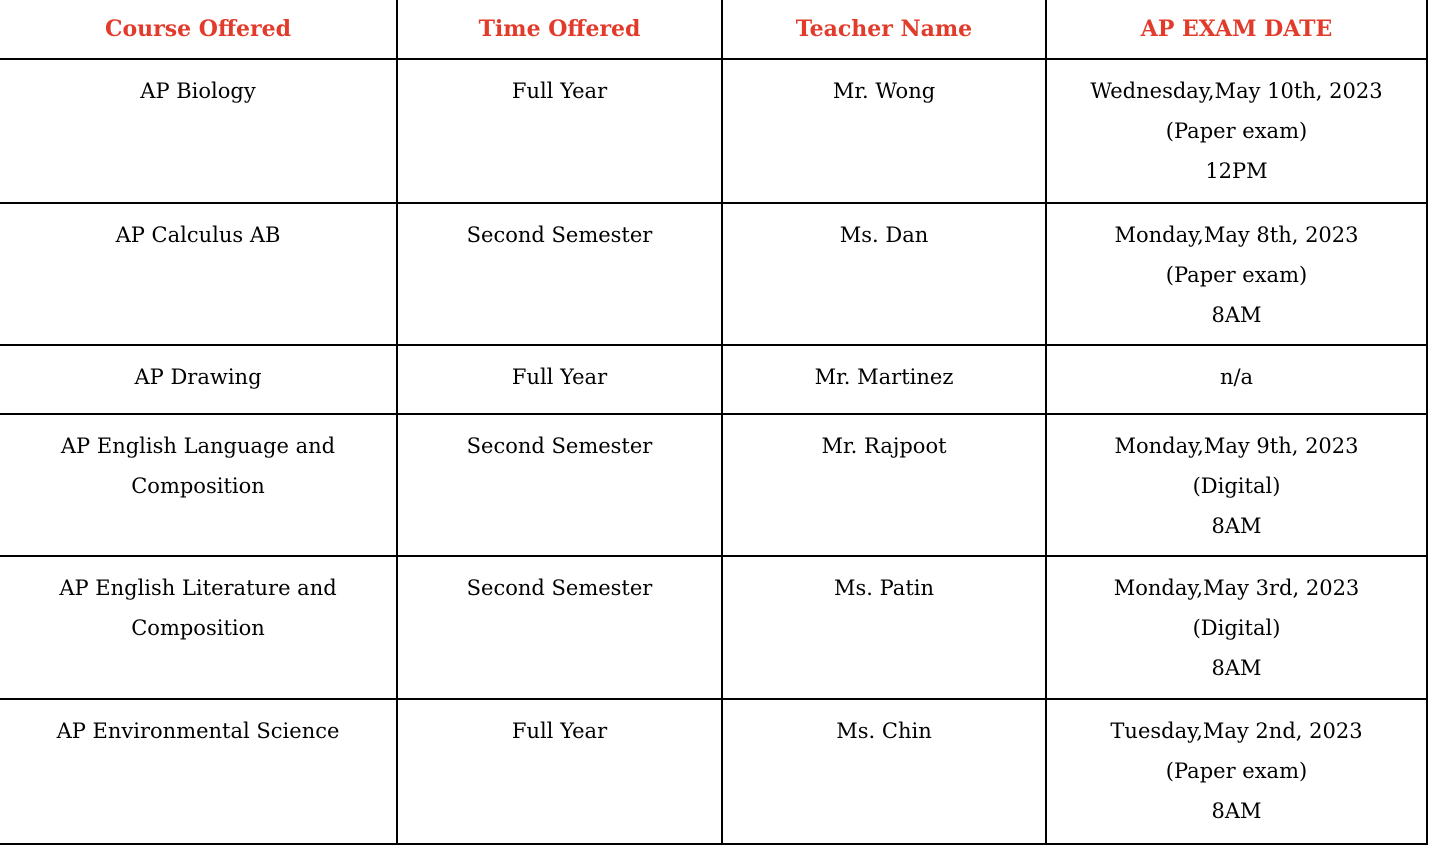 Image resolution: width=1434 pixels, height=852 pixels. What do you see at coordinates (199, 485) in the screenshot?
I see `course-cell: AP English Language and Composition` at bounding box center [199, 485].